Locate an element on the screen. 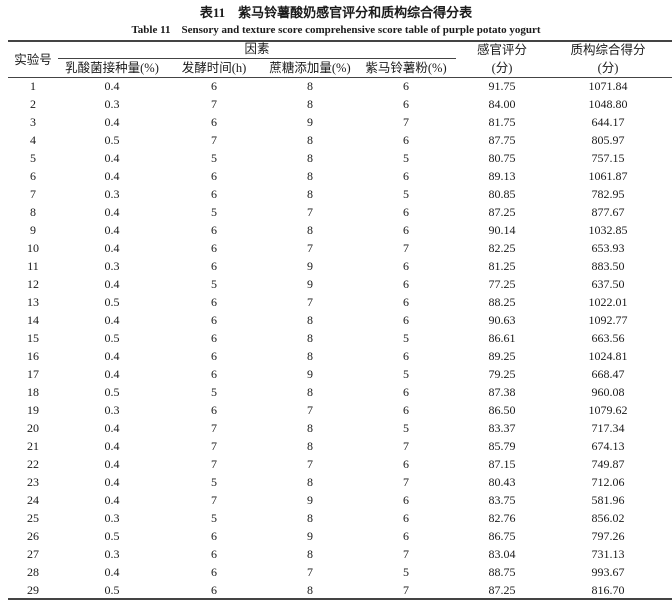 This screenshot has height=604, width=672. cell-run: 10 is located at coordinates (33, 248).